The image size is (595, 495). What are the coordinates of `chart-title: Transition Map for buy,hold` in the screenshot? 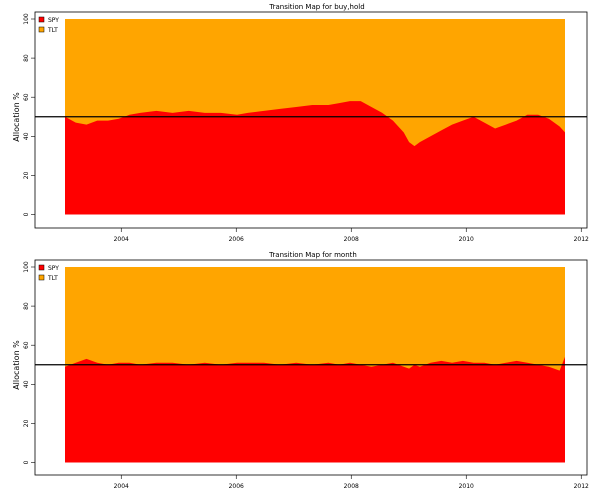 It's located at (316, 7).